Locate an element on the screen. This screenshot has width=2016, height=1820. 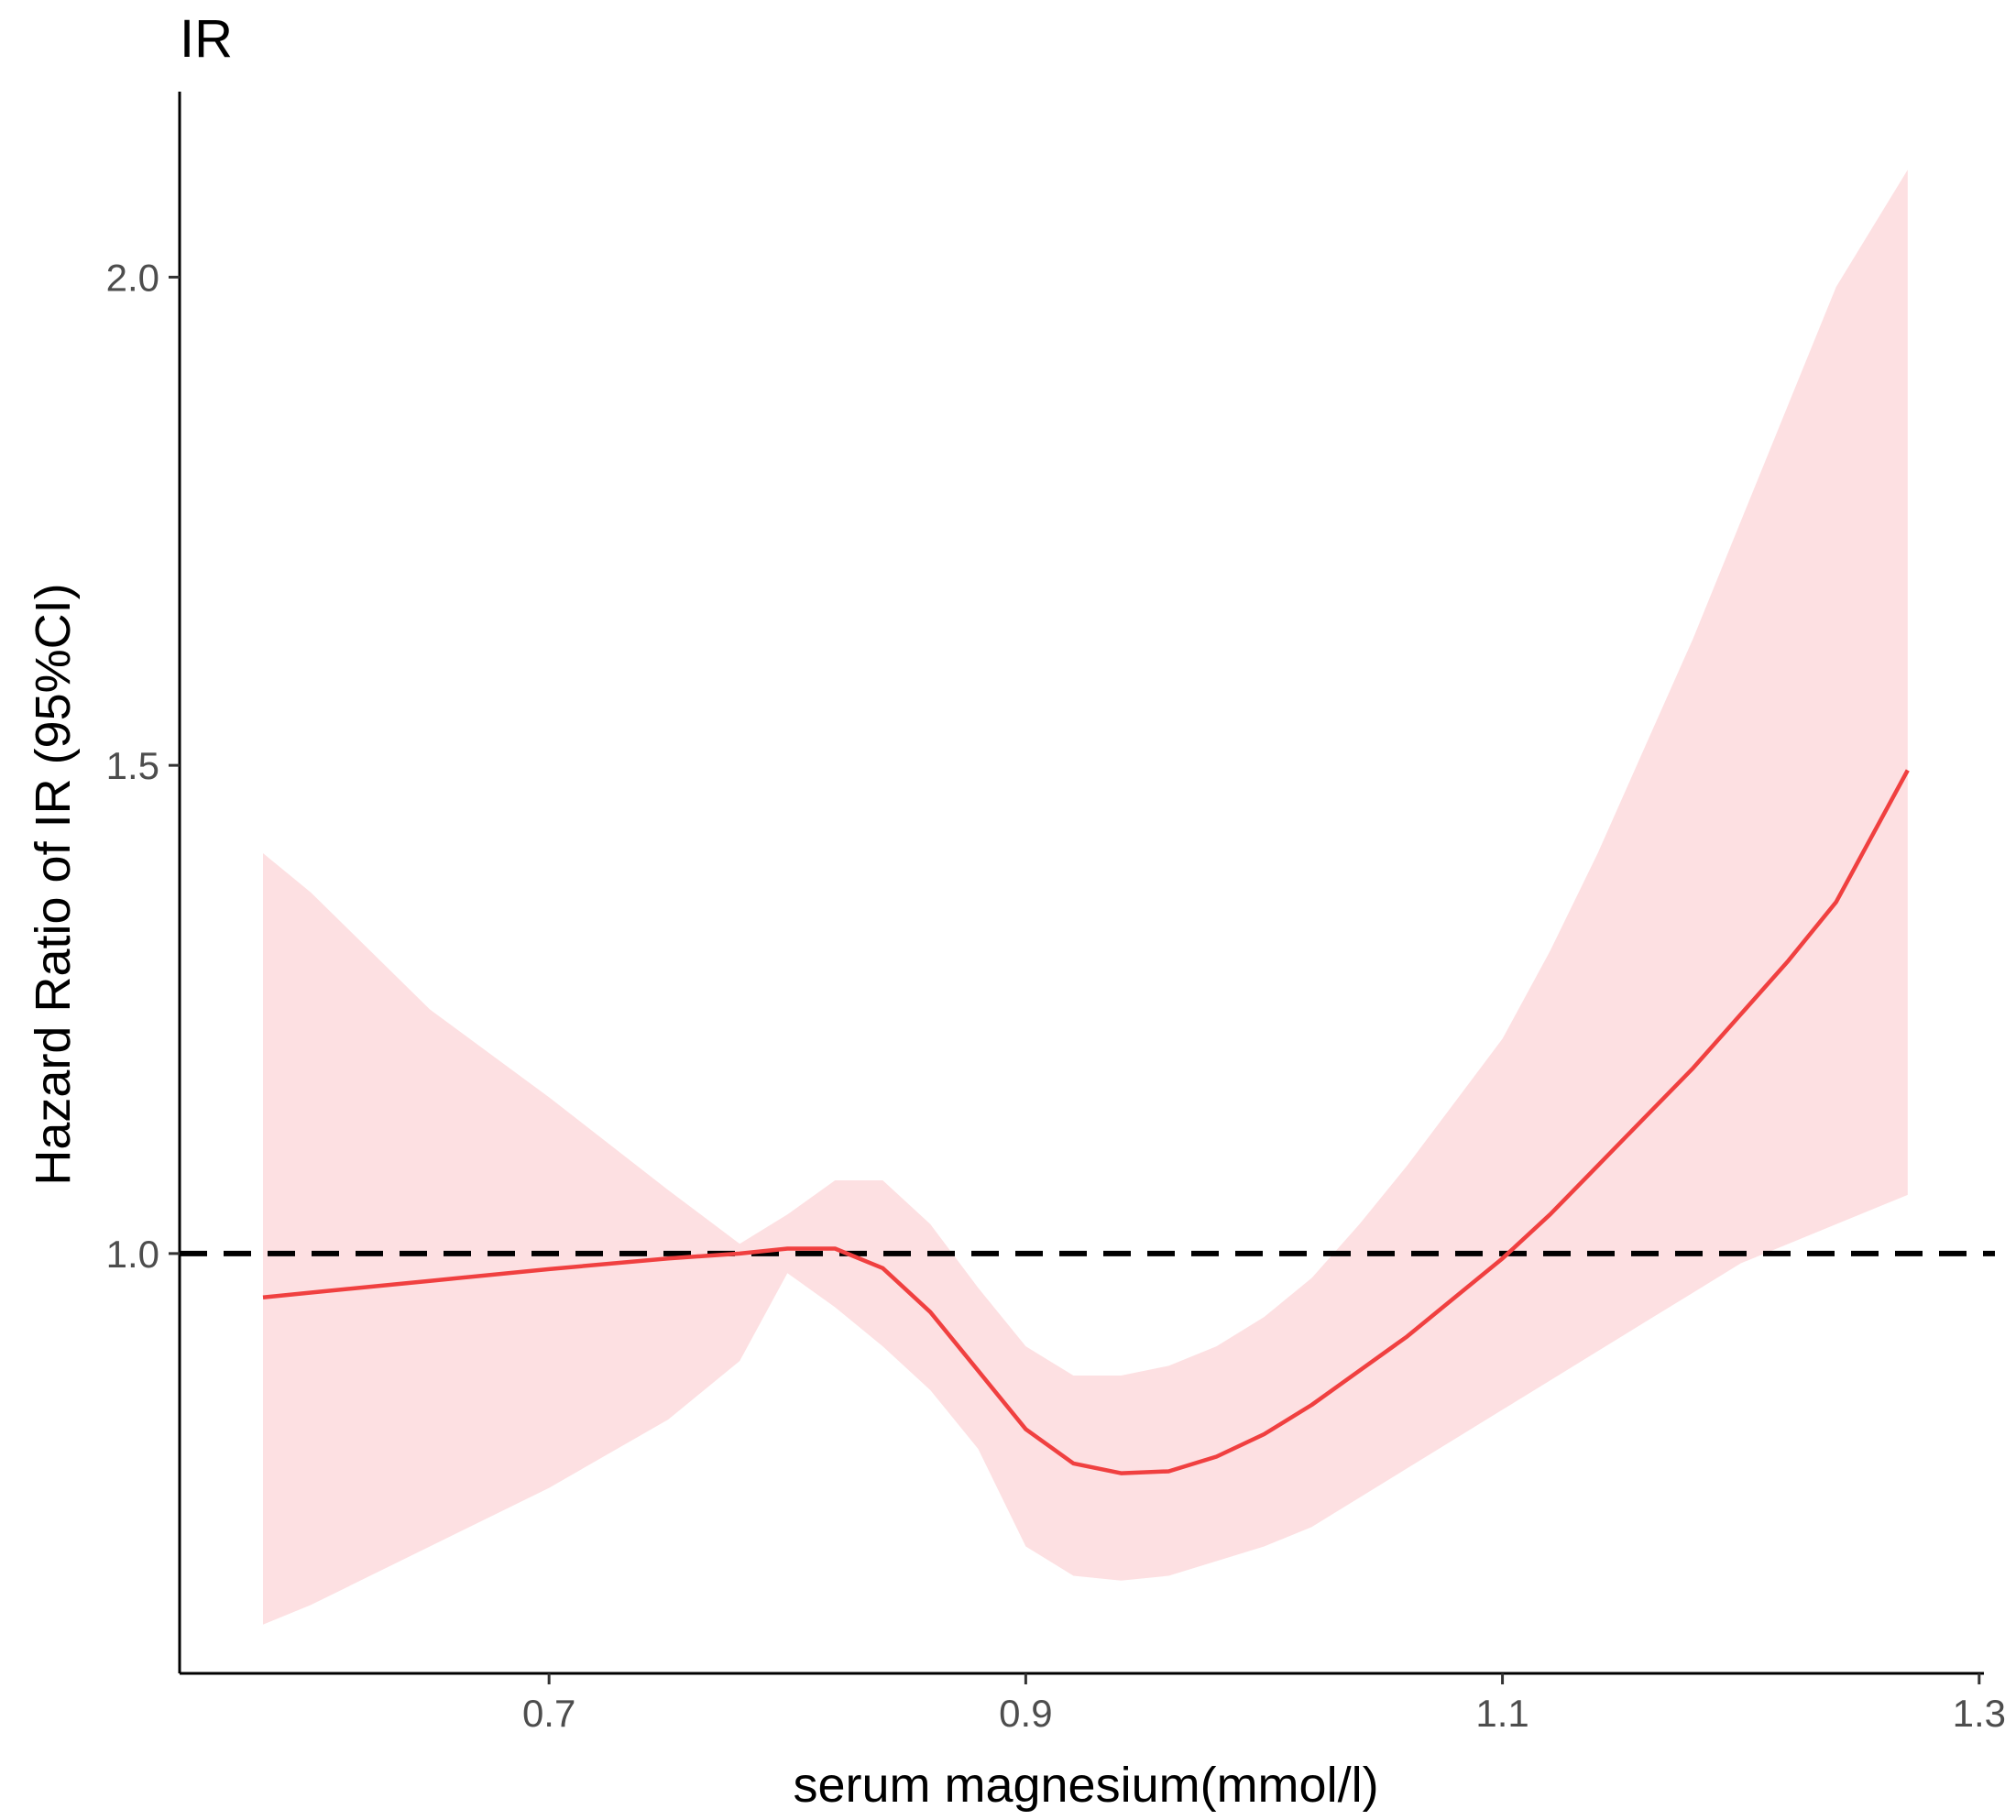
y-tick-label: 1.5 is located at coordinates (132, 765).